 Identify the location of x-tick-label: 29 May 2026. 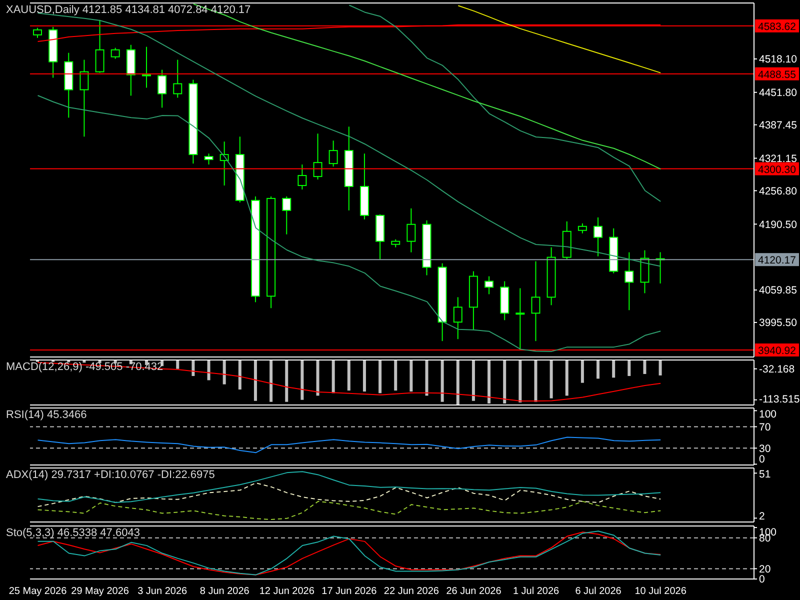
(100, 592).